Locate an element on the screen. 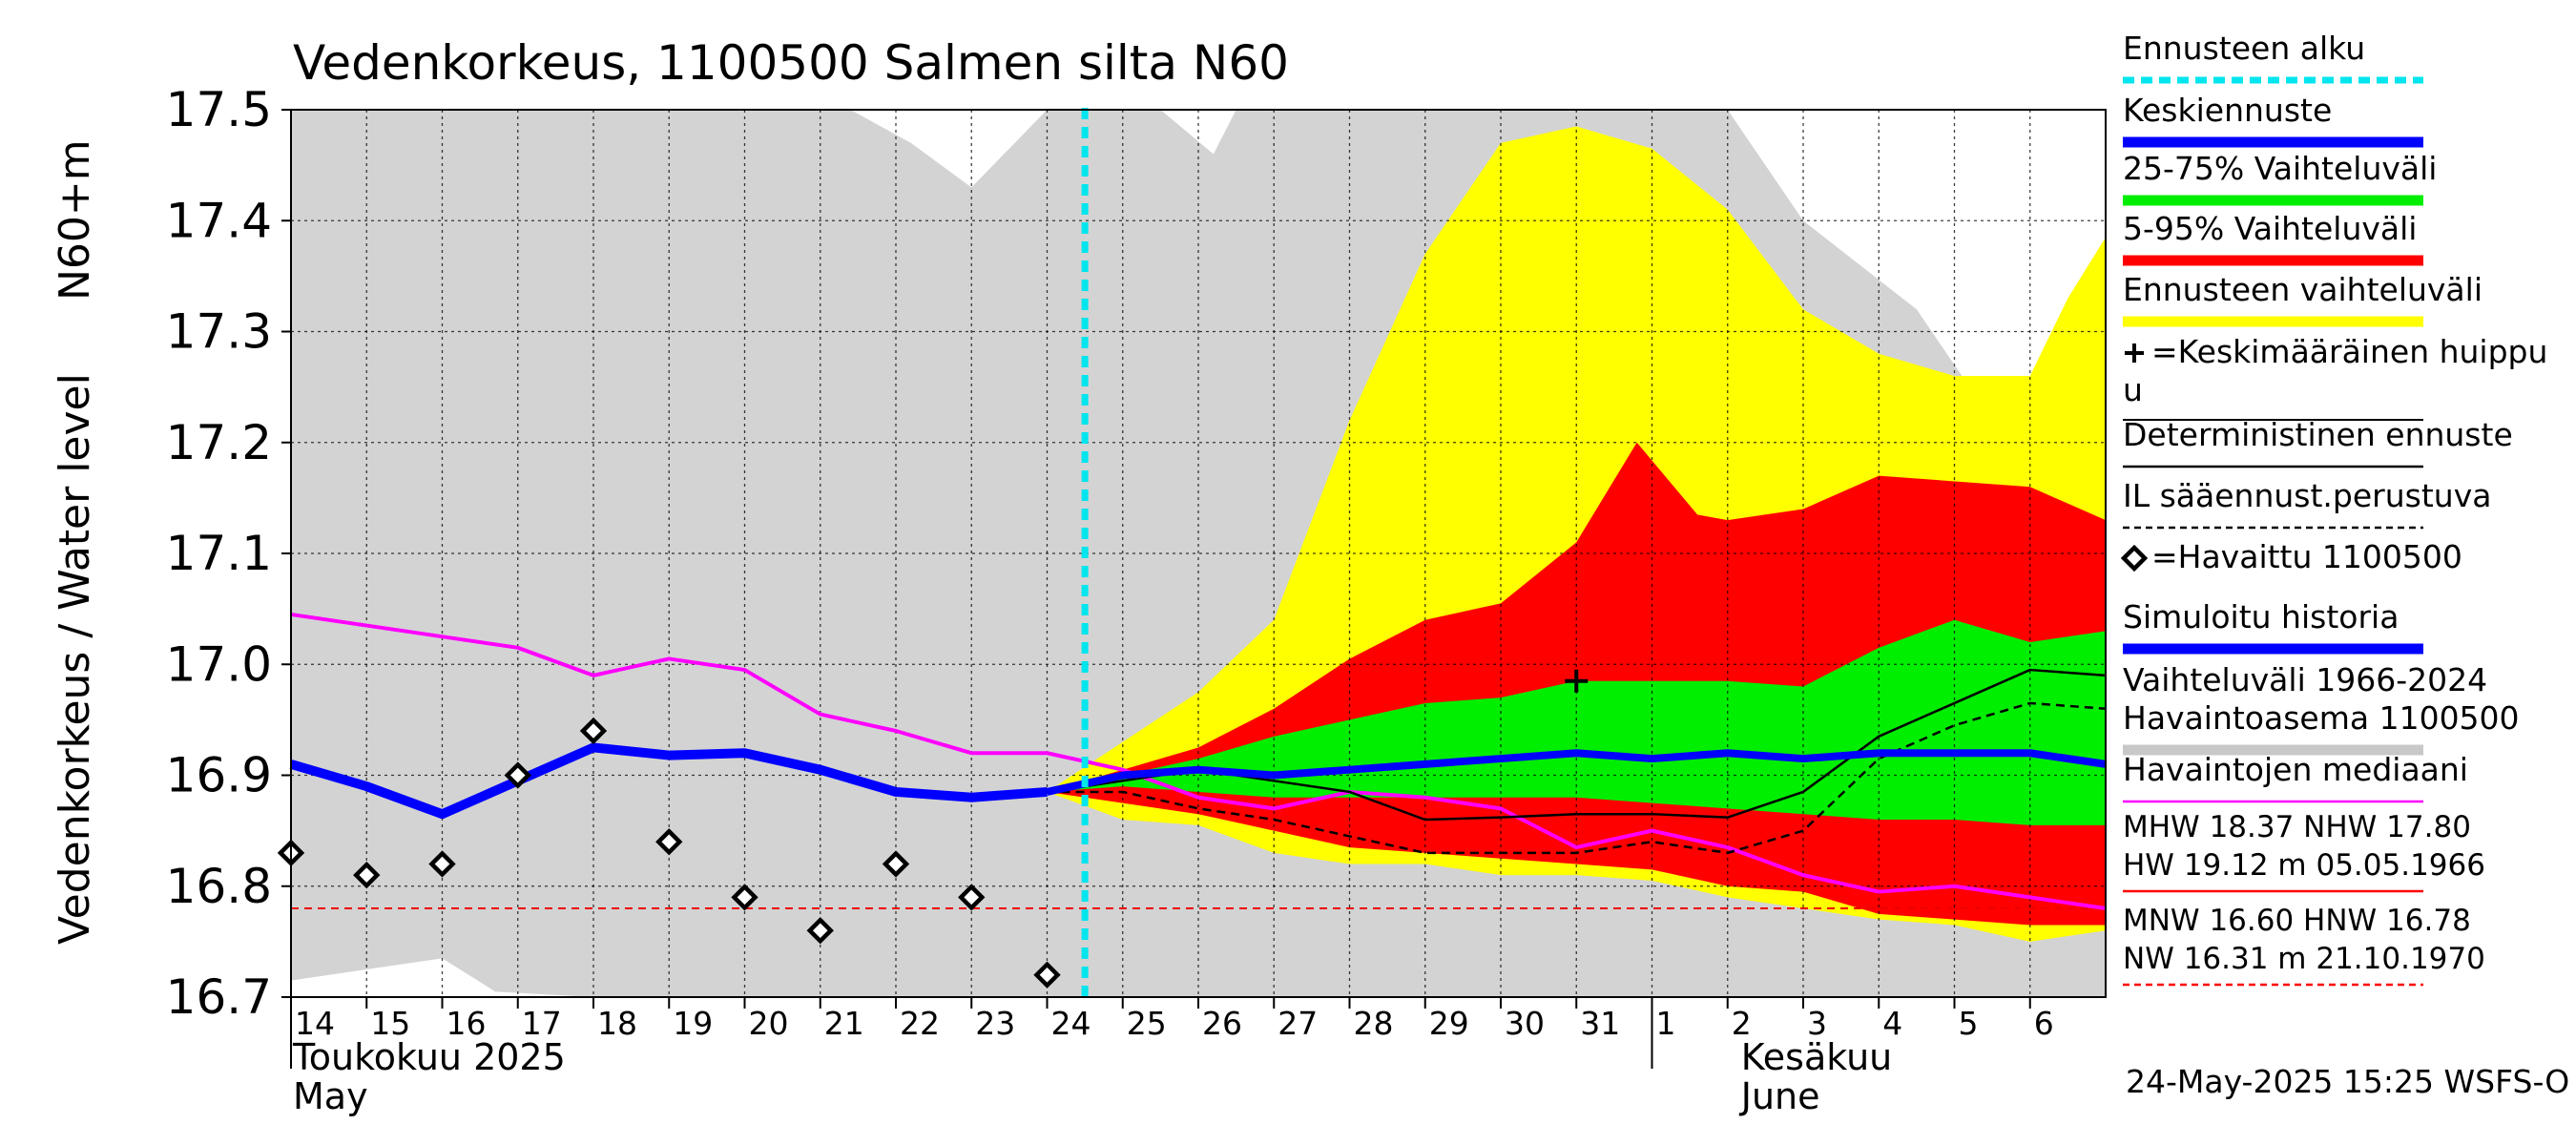 The width and height of the screenshot is (2576, 1145). x-tick-label: 22 is located at coordinates (920, 1023).